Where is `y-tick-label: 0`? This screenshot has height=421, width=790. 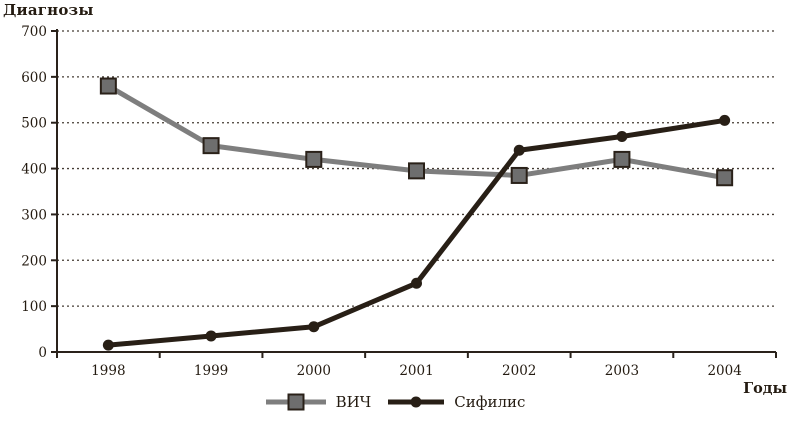 y-tick-label: 0 is located at coordinates (42, 353).